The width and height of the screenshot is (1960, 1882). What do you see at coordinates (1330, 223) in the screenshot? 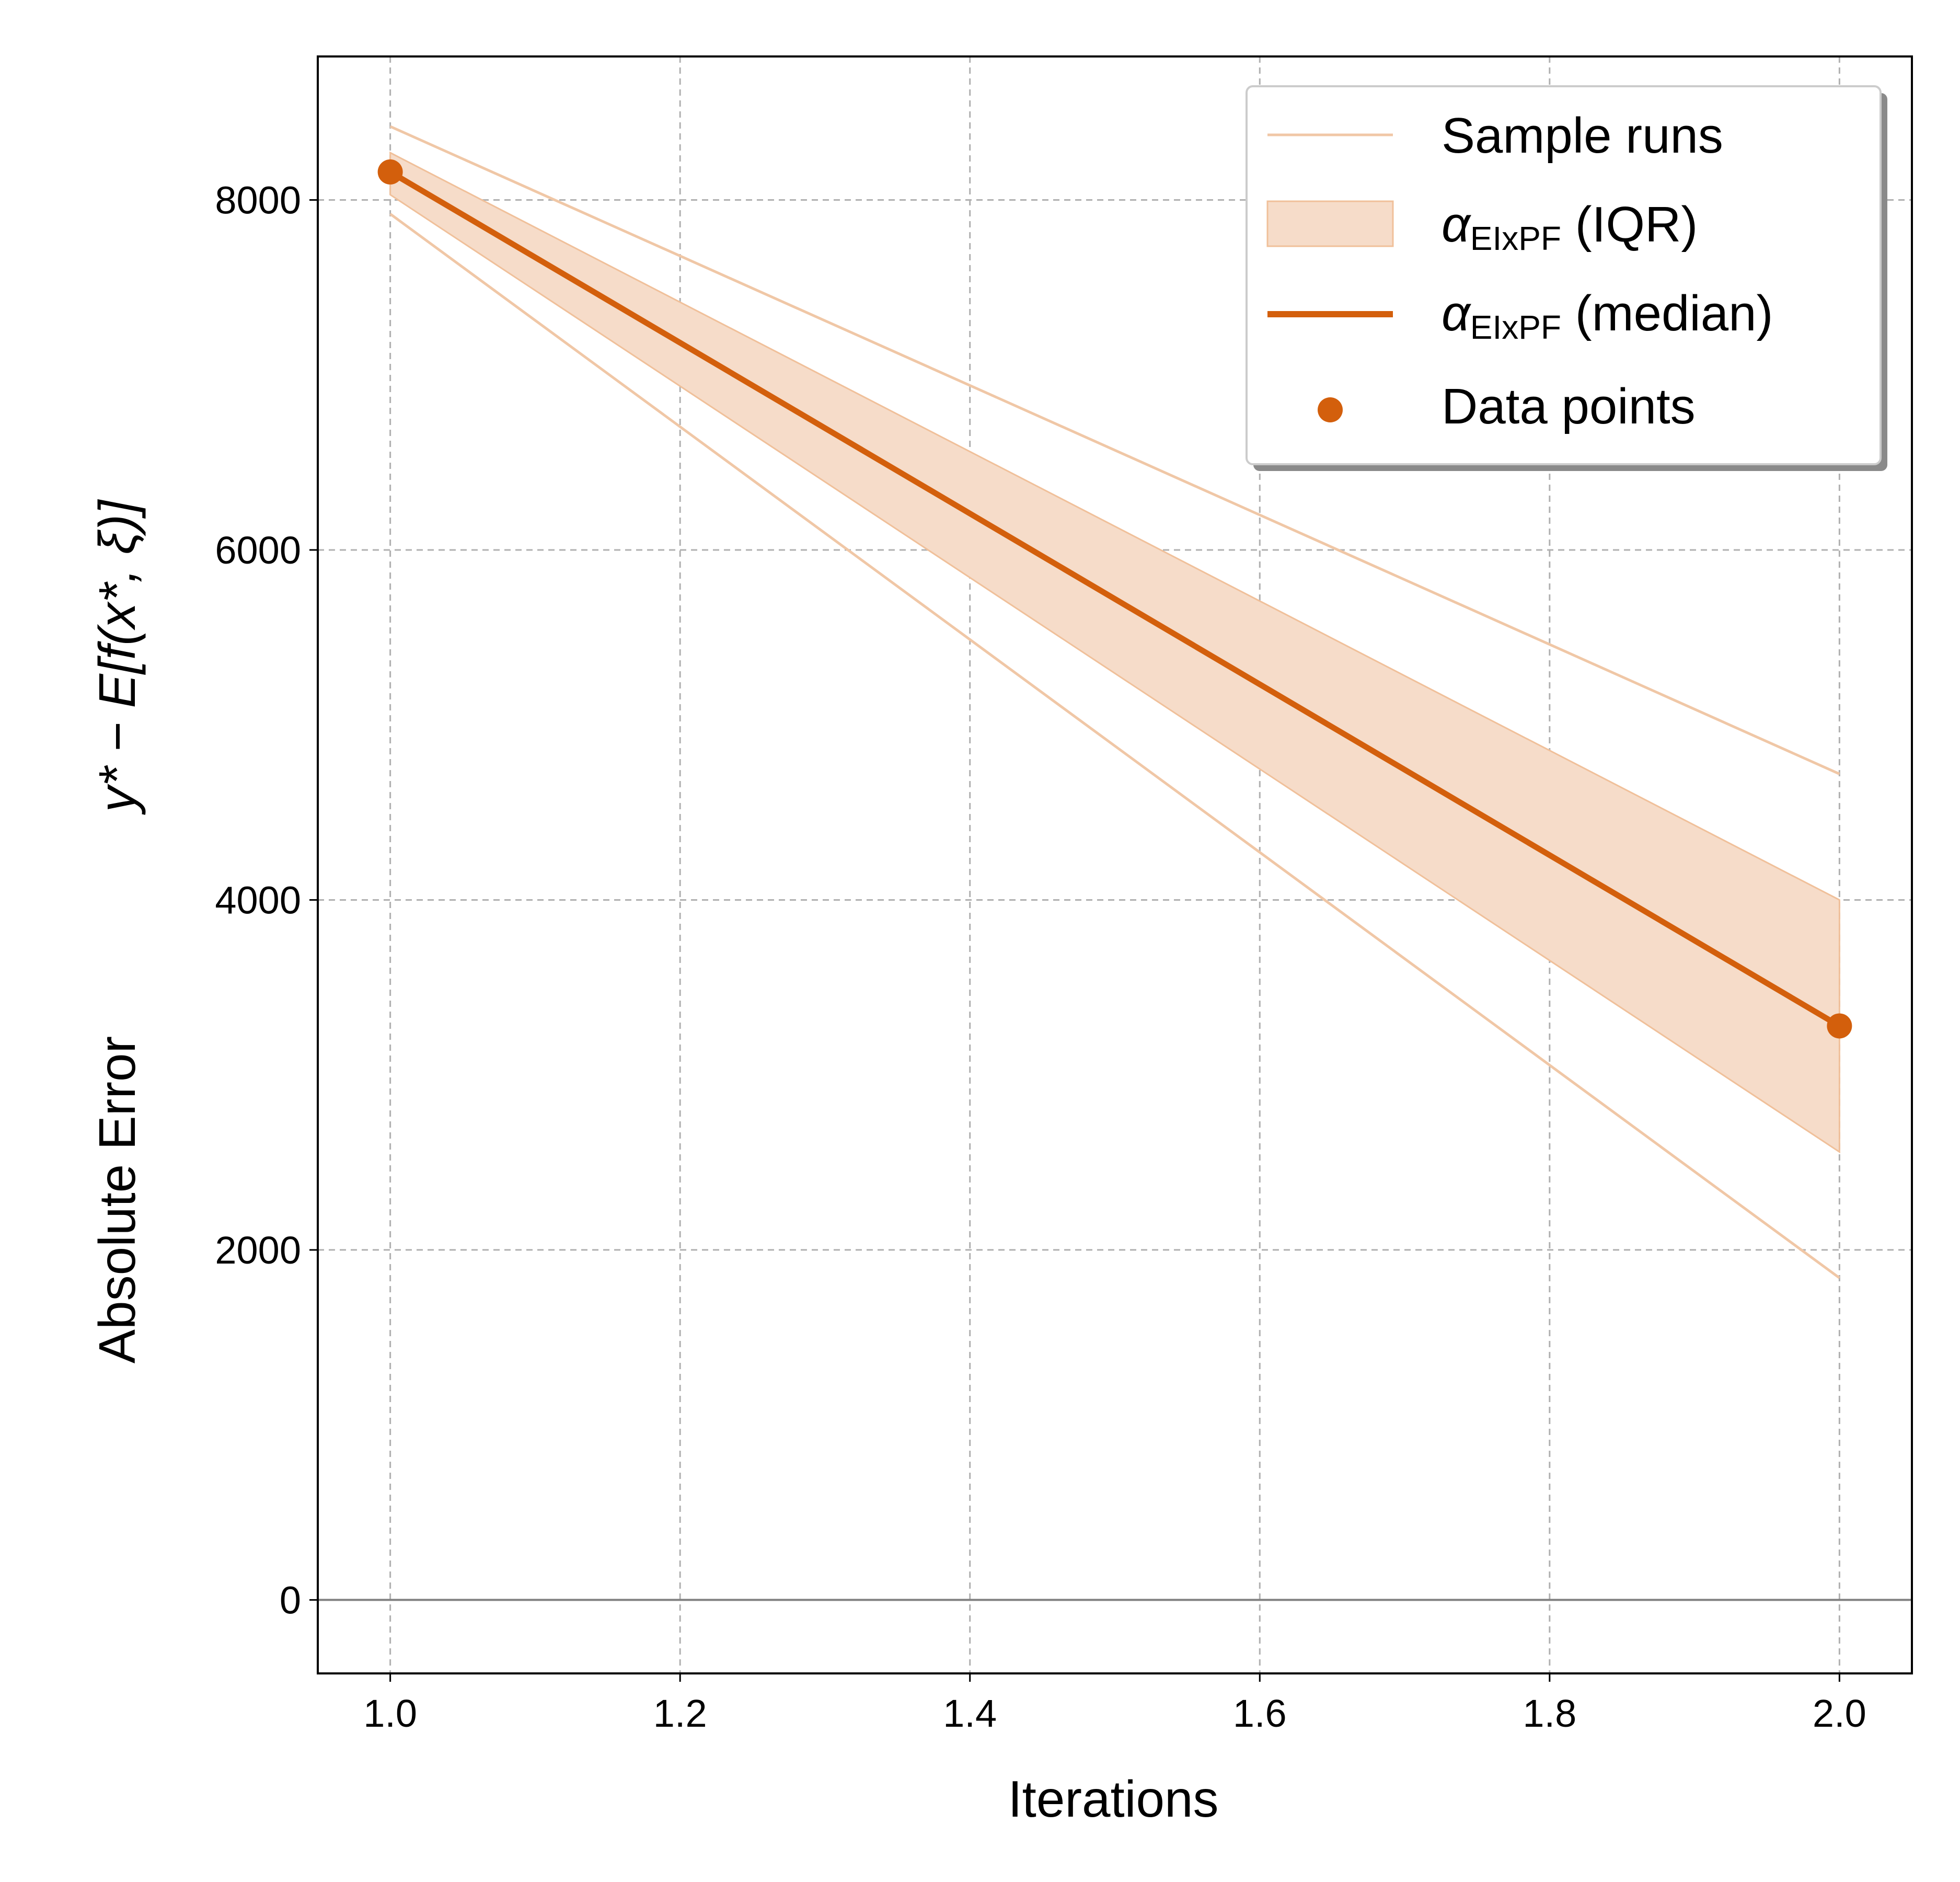
I see `legend-iqr-swatch` at bounding box center [1330, 223].